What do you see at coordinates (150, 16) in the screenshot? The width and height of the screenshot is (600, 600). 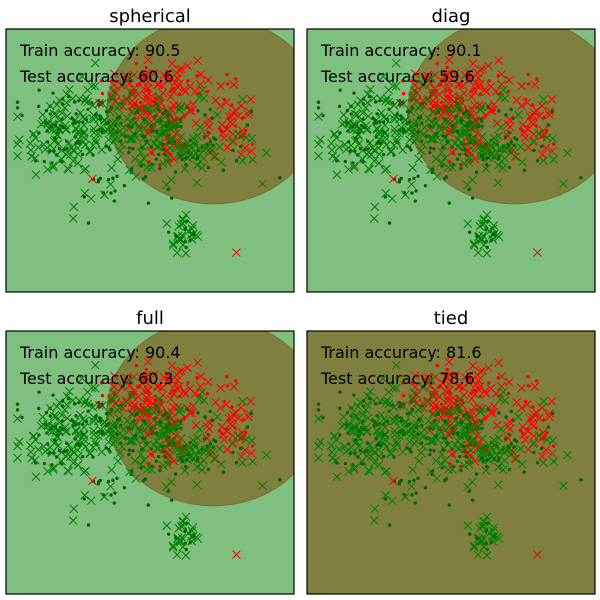 I see `panel-title: spherical` at bounding box center [150, 16].